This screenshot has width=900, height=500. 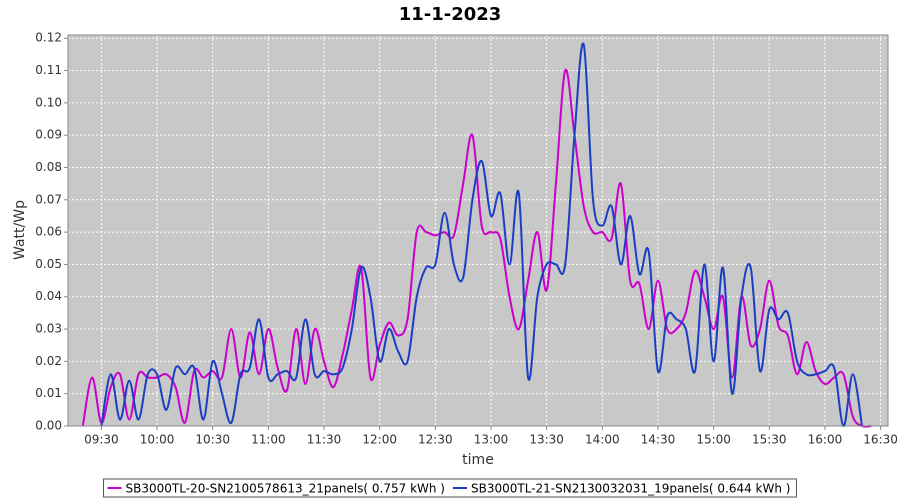 What do you see at coordinates (880, 440) in the screenshot?
I see `x-tick-label: 16:30` at bounding box center [880, 440].